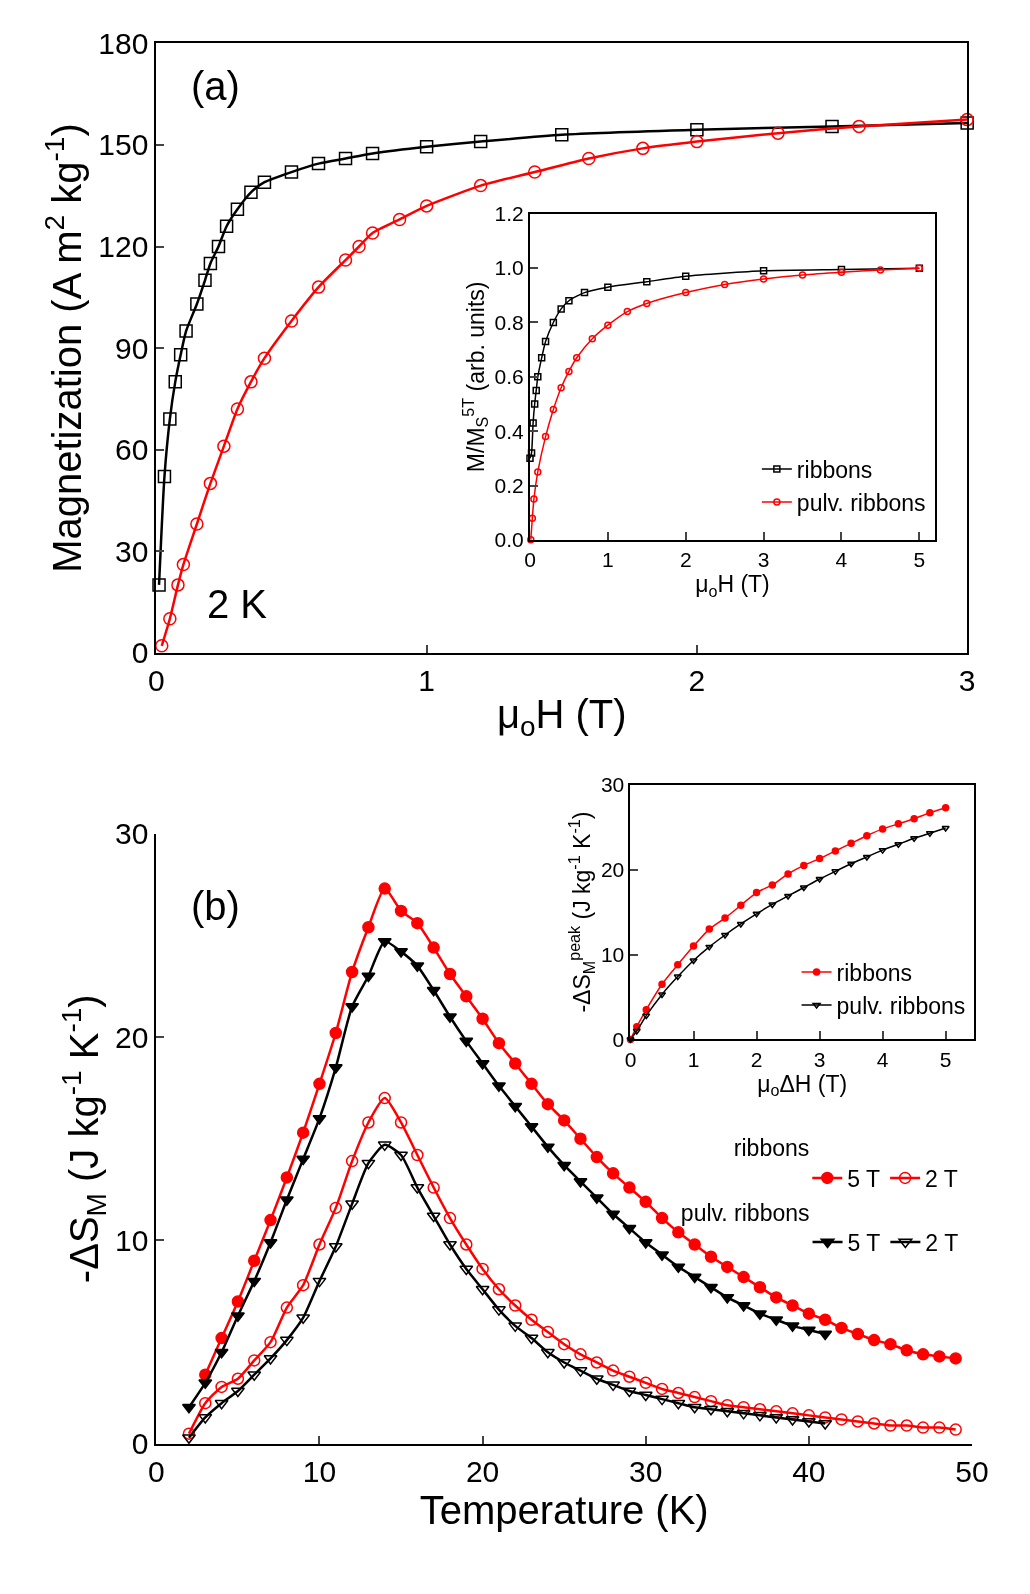 The width and height of the screenshot is (1030, 1594). Describe the element at coordinates (612, 870) in the screenshot. I see `y-tick-label: 20` at that location.